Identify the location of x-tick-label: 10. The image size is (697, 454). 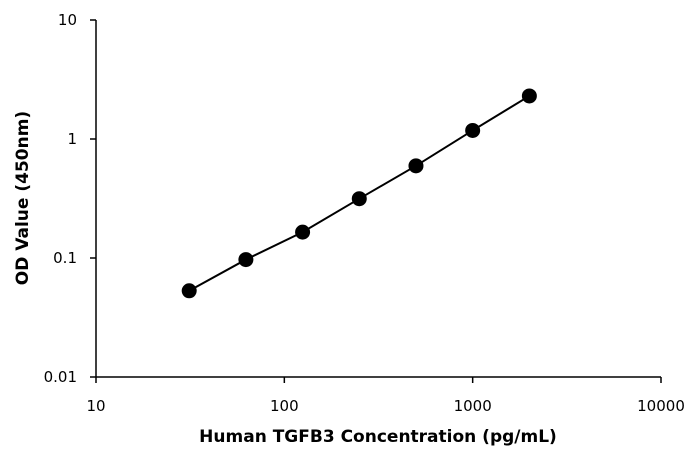
(95, 406).